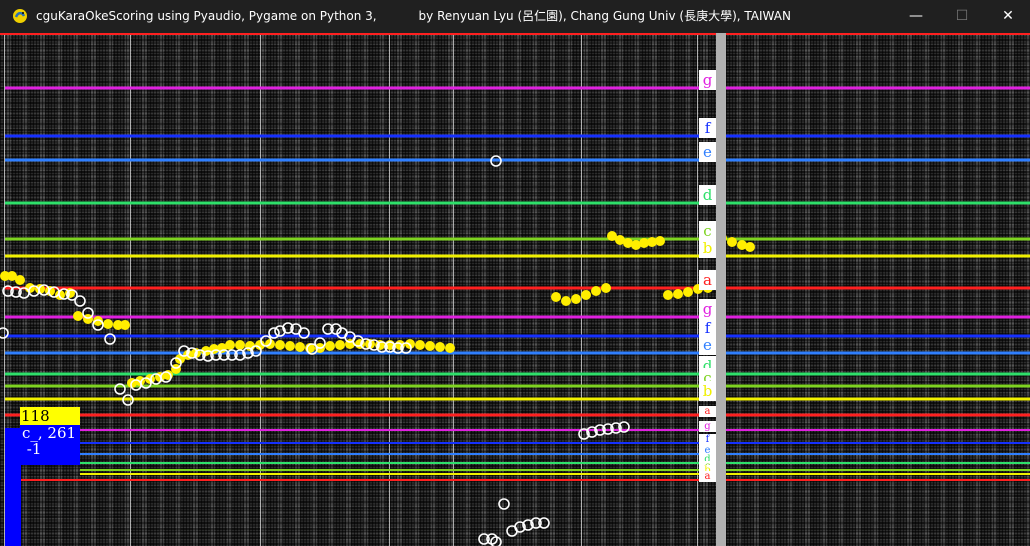 Image resolution: width=1030 pixels, height=546 pixels. I want to click on note-label-c: c, so click(707, 231).